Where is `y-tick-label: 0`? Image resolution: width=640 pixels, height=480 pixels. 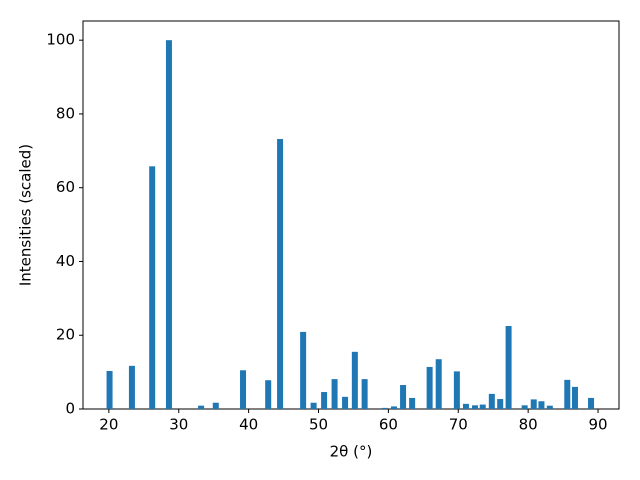
y-tick-label: 0 is located at coordinates (70, 409).